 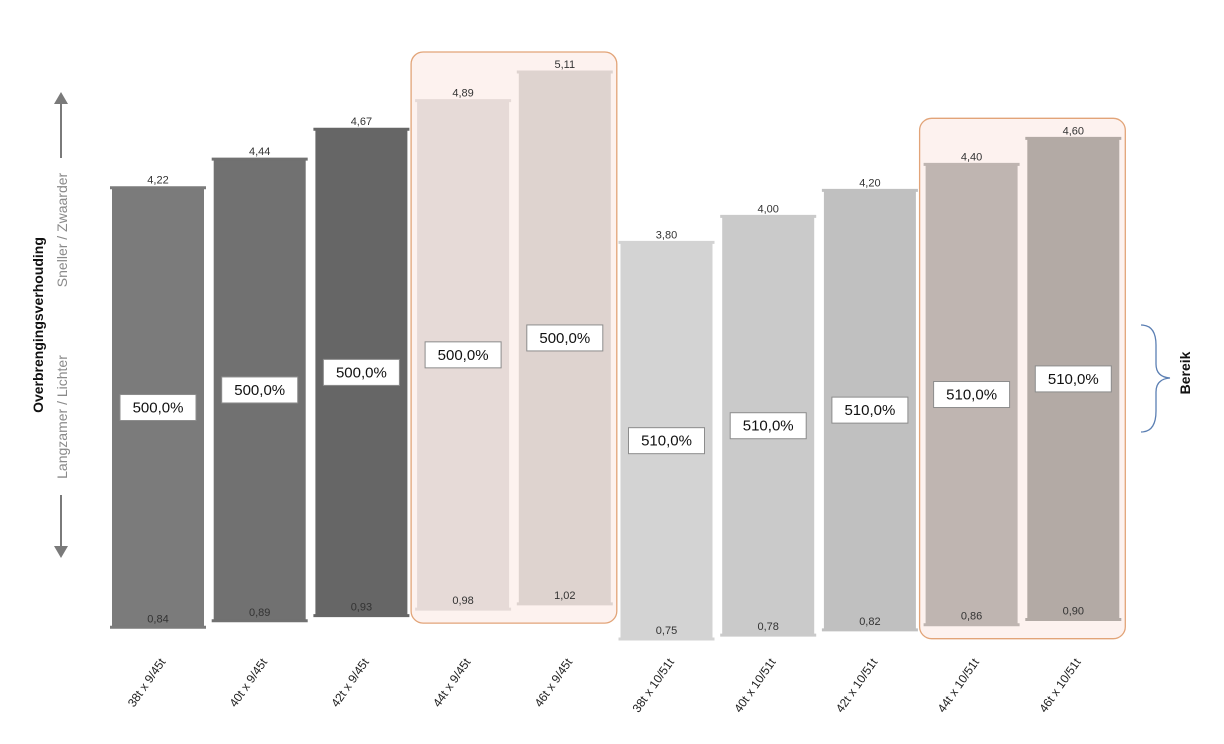 I want to click on high-value-label: 4,67, so click(x=361, y=122).